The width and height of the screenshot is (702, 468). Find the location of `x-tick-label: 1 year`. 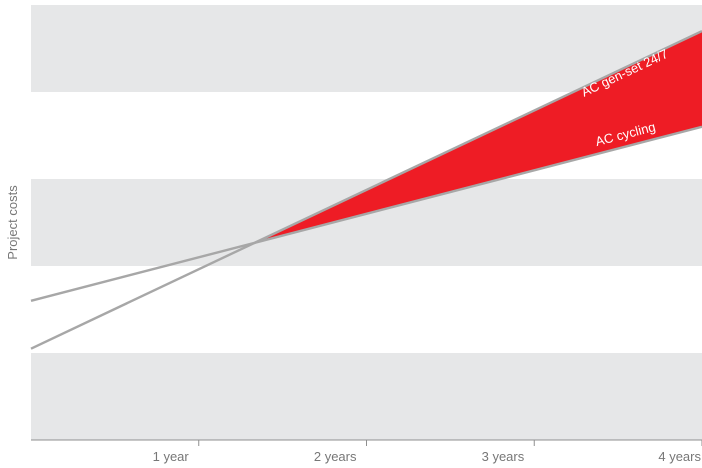

x-tick-label: 1 year is located at coordinates (171, 456).